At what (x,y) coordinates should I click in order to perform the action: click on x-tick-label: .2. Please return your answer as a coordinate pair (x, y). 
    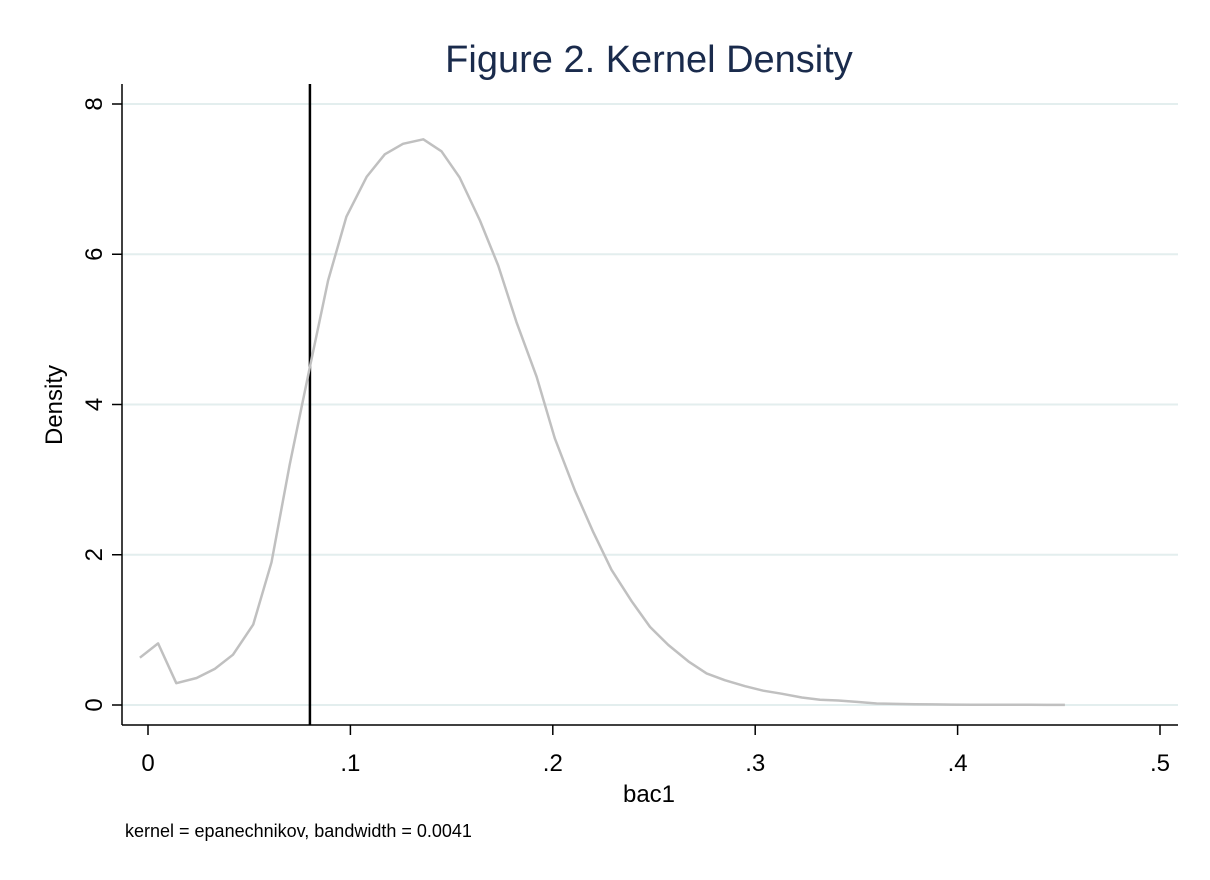
    Looking at the image, I should click on (553, 763).